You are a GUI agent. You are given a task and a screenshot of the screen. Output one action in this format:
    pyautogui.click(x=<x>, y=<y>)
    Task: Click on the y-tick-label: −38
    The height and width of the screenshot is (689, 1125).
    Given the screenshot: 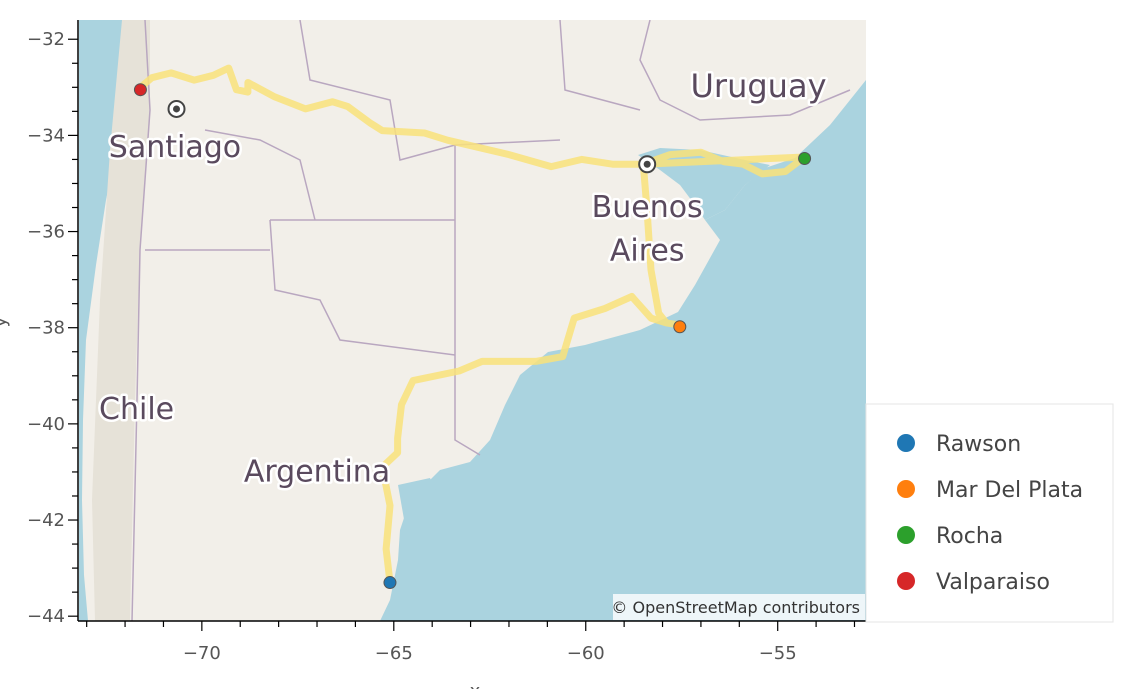 What is the action you would take?
    pyautogui.click(x=46, y=328)
    